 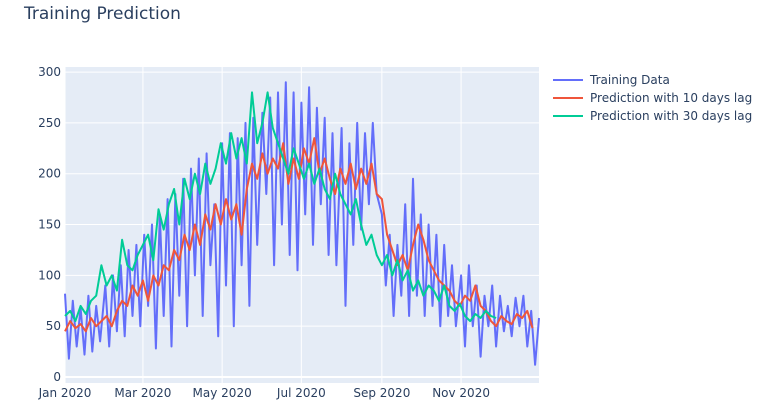 What do you see at coordinates (53, 326) in the screenshot?
I see `y-tick-label: 50` at bounding box center [53, 326].